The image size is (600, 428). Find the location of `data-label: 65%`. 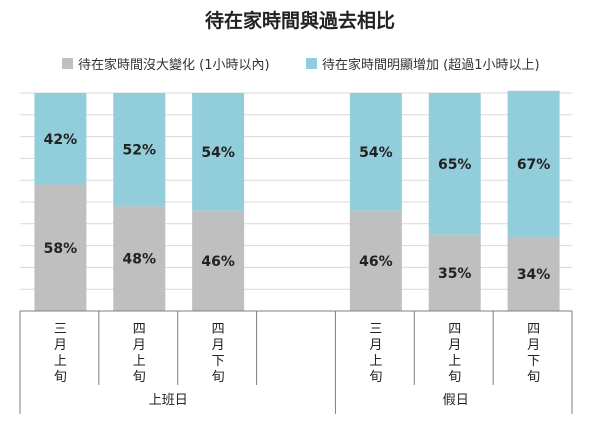

data-label: 65% is located at coordinates (455, 165).